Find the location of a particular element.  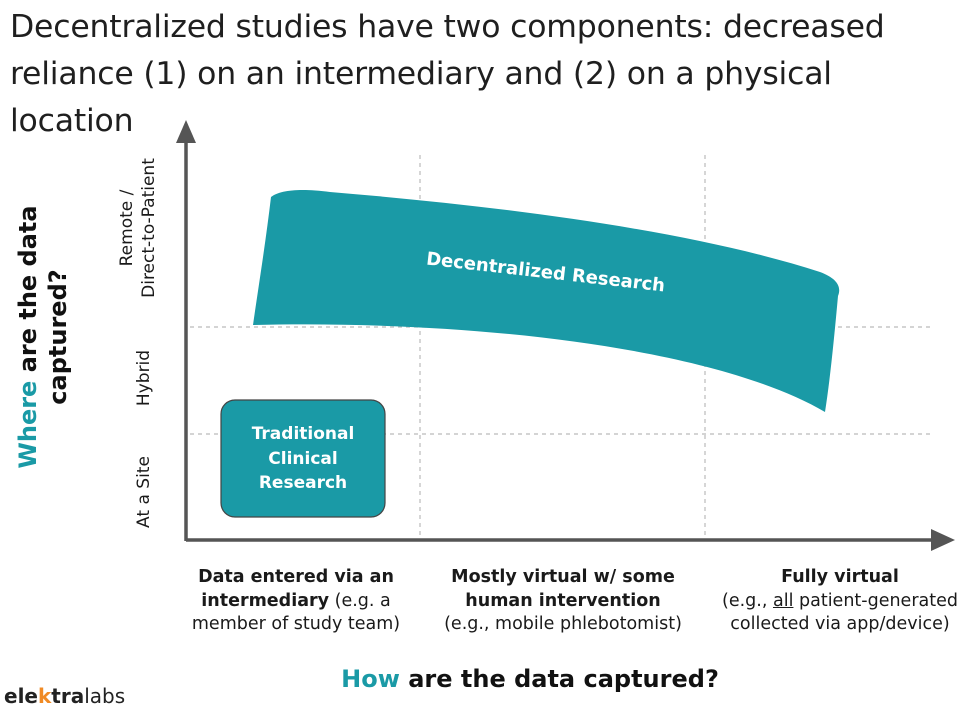

traditional-research-box is located at coordinates (303, 458).